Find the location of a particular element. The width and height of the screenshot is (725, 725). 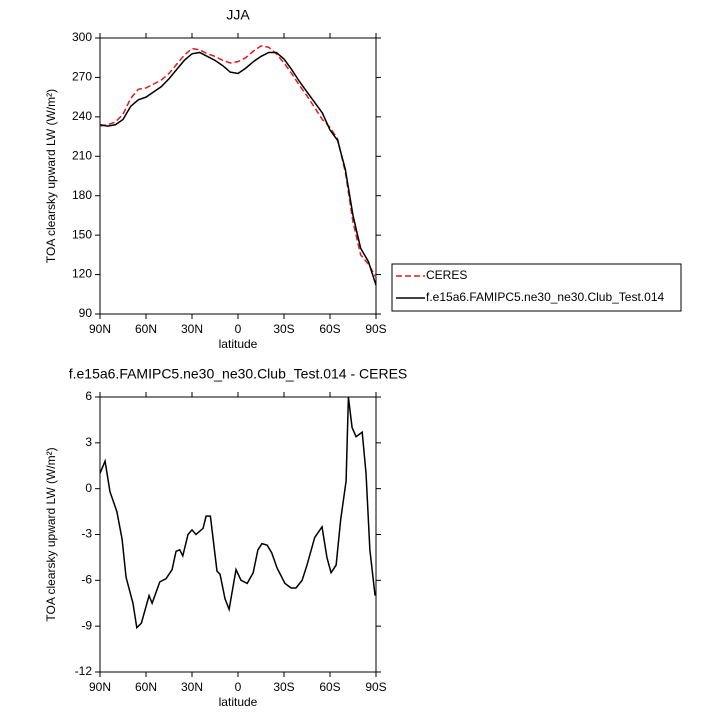

y-tick-label: -6 is located at coordinates (86, 580).